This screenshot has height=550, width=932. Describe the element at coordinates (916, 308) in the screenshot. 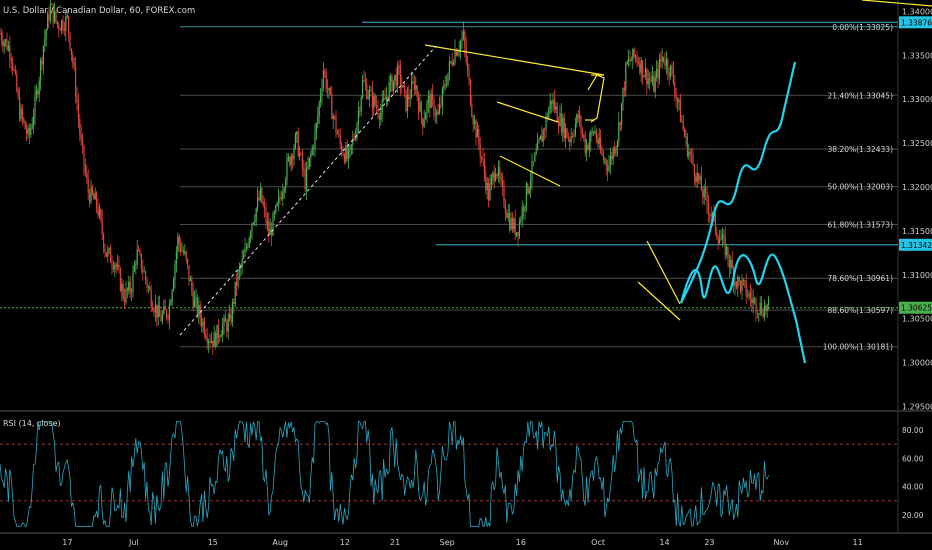

I see `price-tag-label: 1.30625` at that location.